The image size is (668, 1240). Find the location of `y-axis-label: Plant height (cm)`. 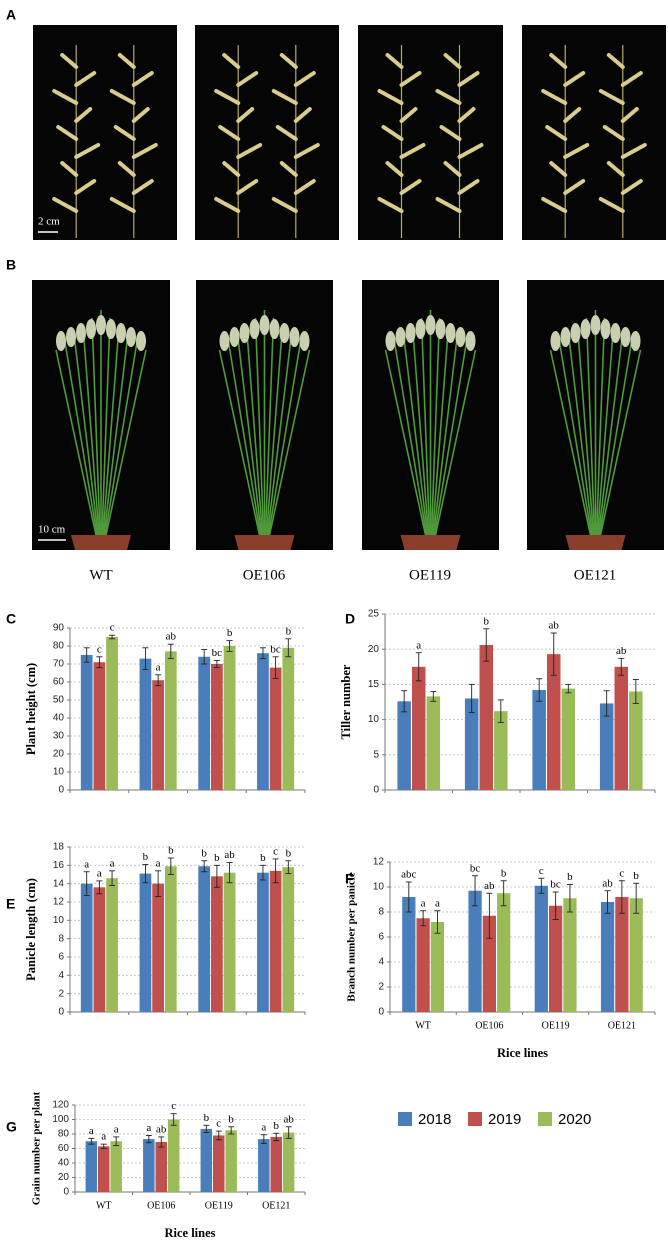

y-axis-label: Plant height (cm) is located at coordinates (31, 709).